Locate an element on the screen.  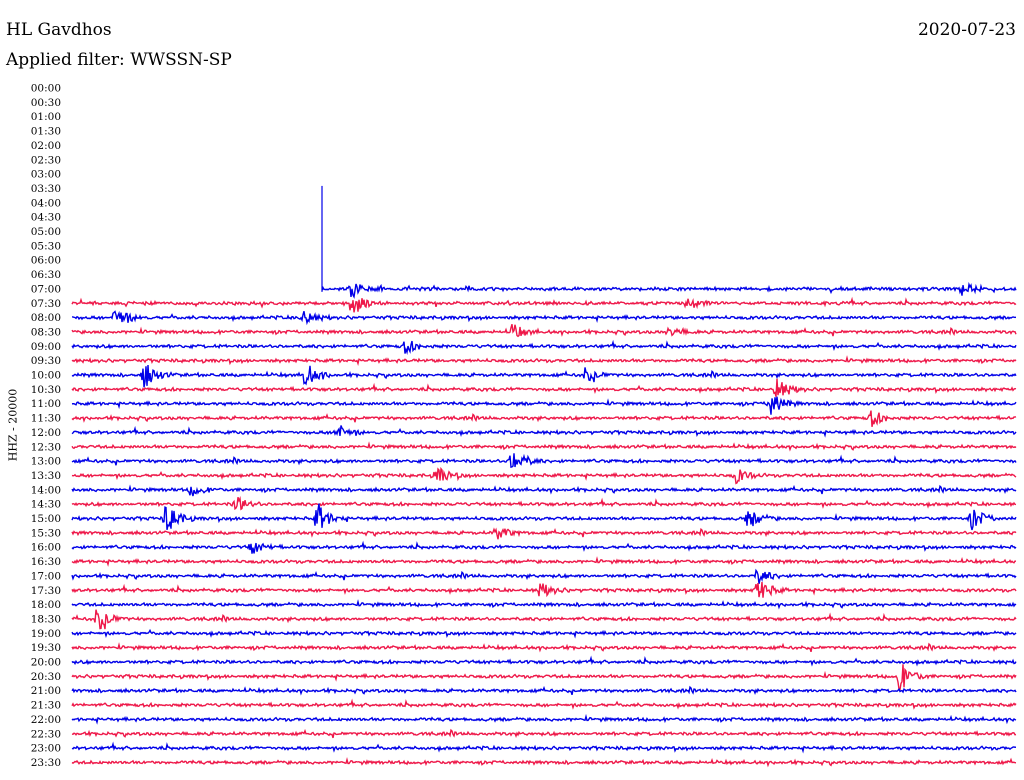
row-time-label: 18:30 is located at coordinates (46, 619).